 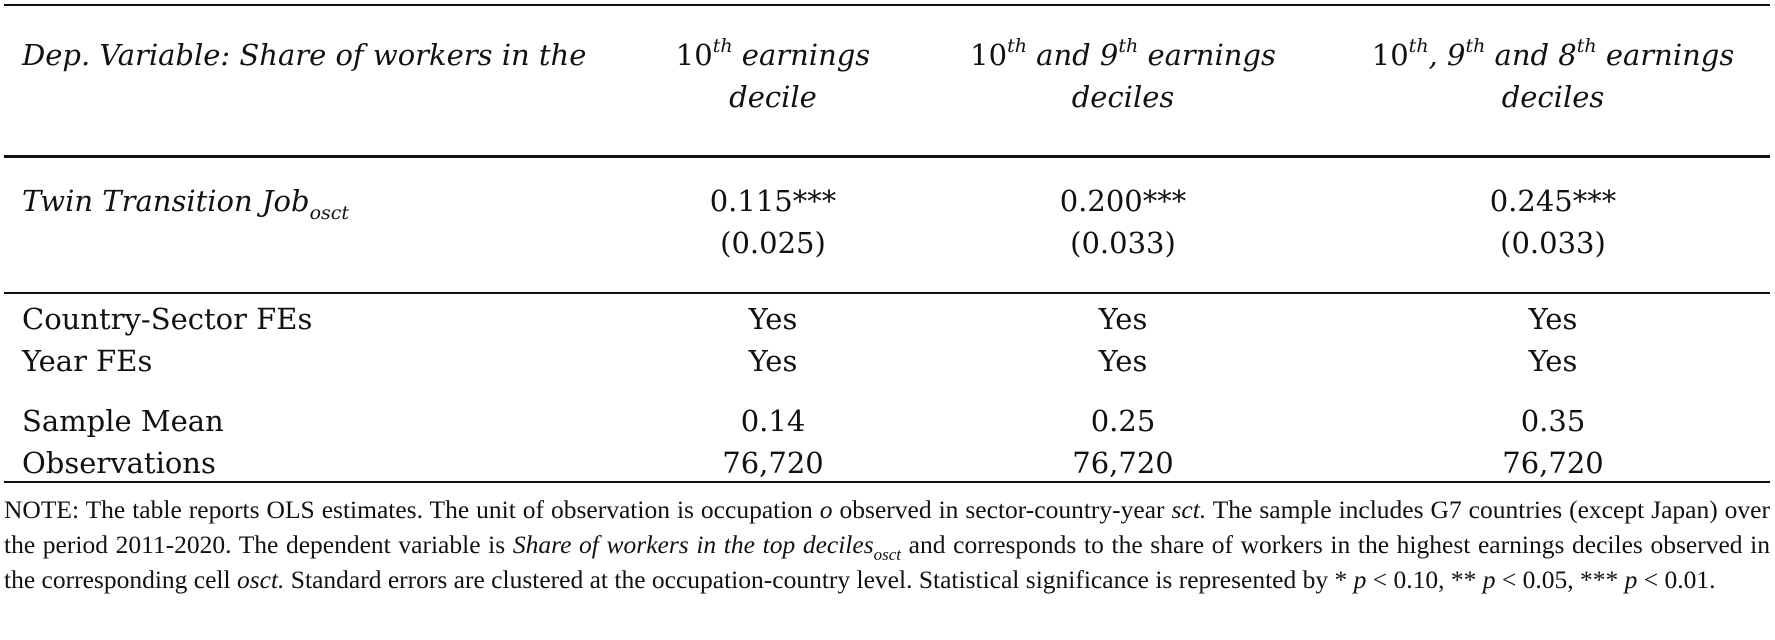 I want to click on observations-col-1: 76,720, so click(x=773, y=463).